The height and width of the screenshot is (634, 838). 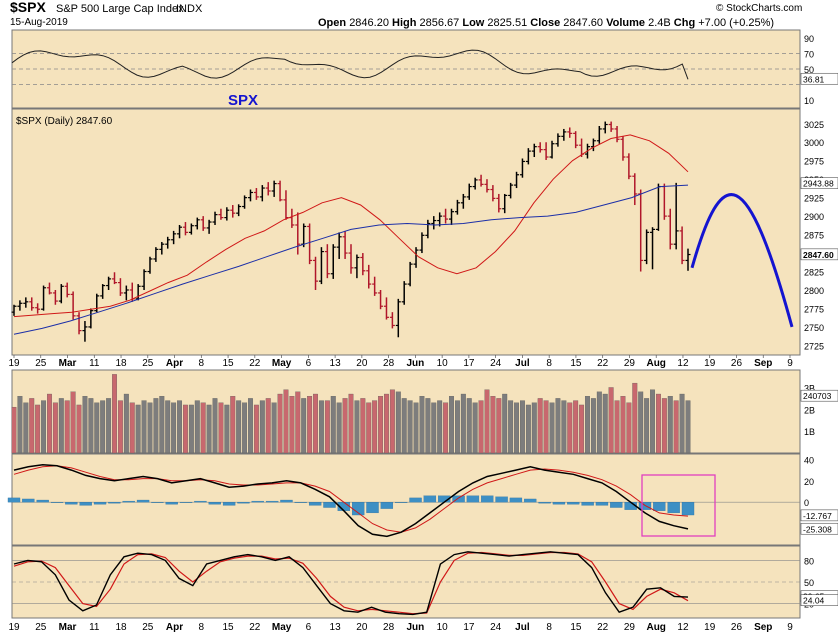 What do you see at coordinates (443, 627) in the screenshot?
I see `bottom-x-tick-label: 10` at bounding box center [443, 627].